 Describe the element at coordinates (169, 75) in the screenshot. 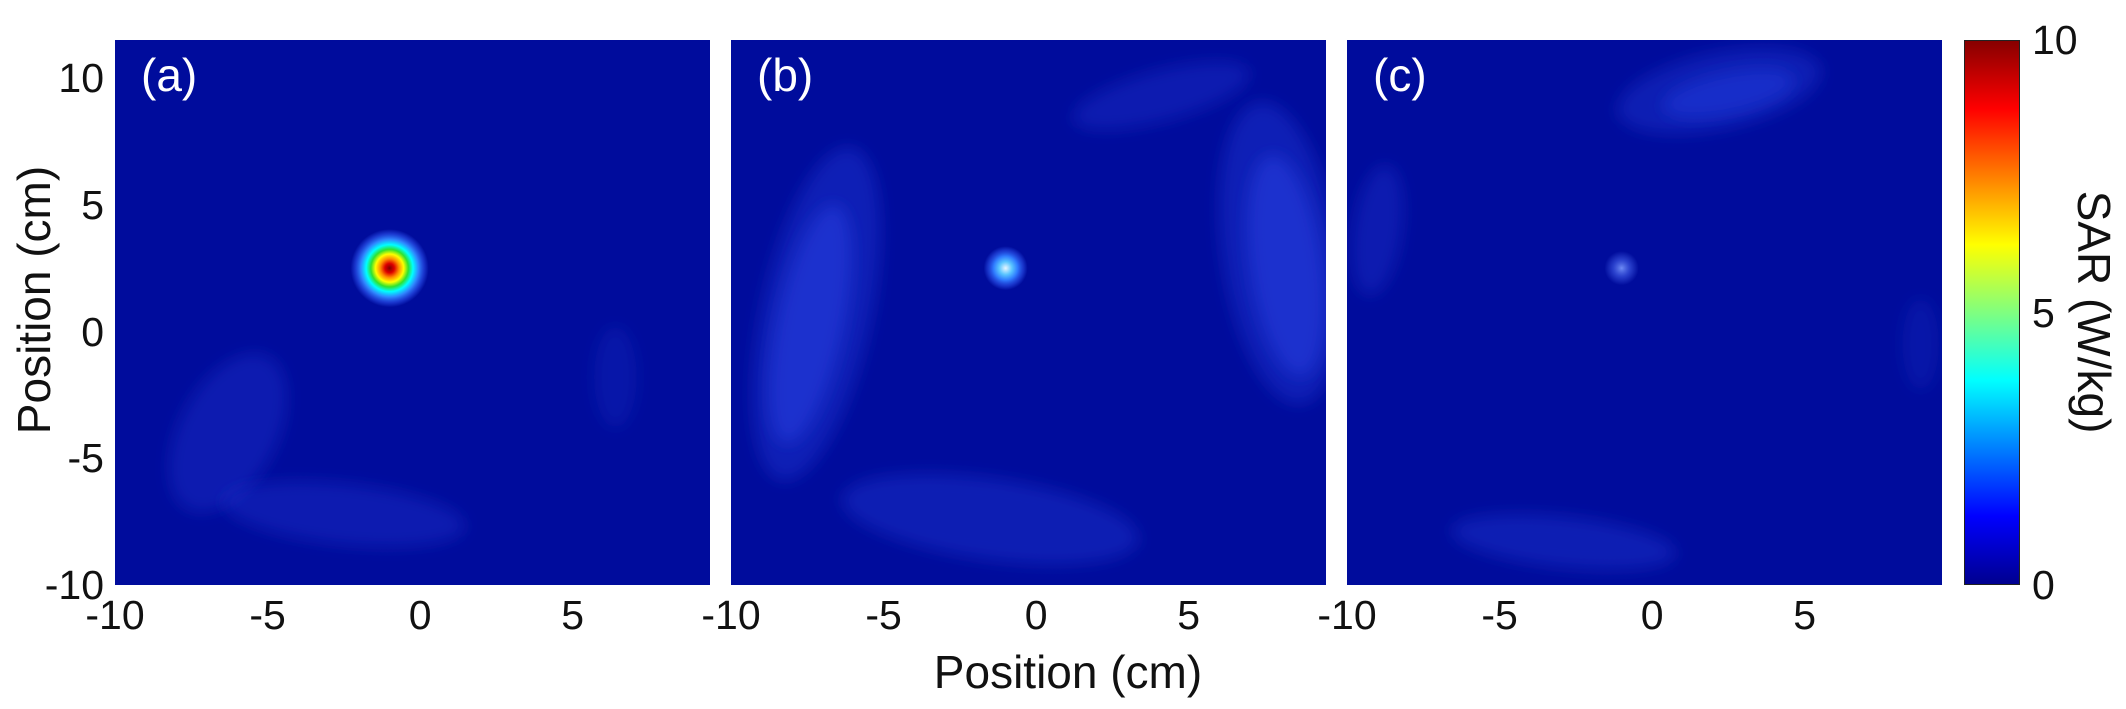

I see `panel-label-a: (a)` at that location.